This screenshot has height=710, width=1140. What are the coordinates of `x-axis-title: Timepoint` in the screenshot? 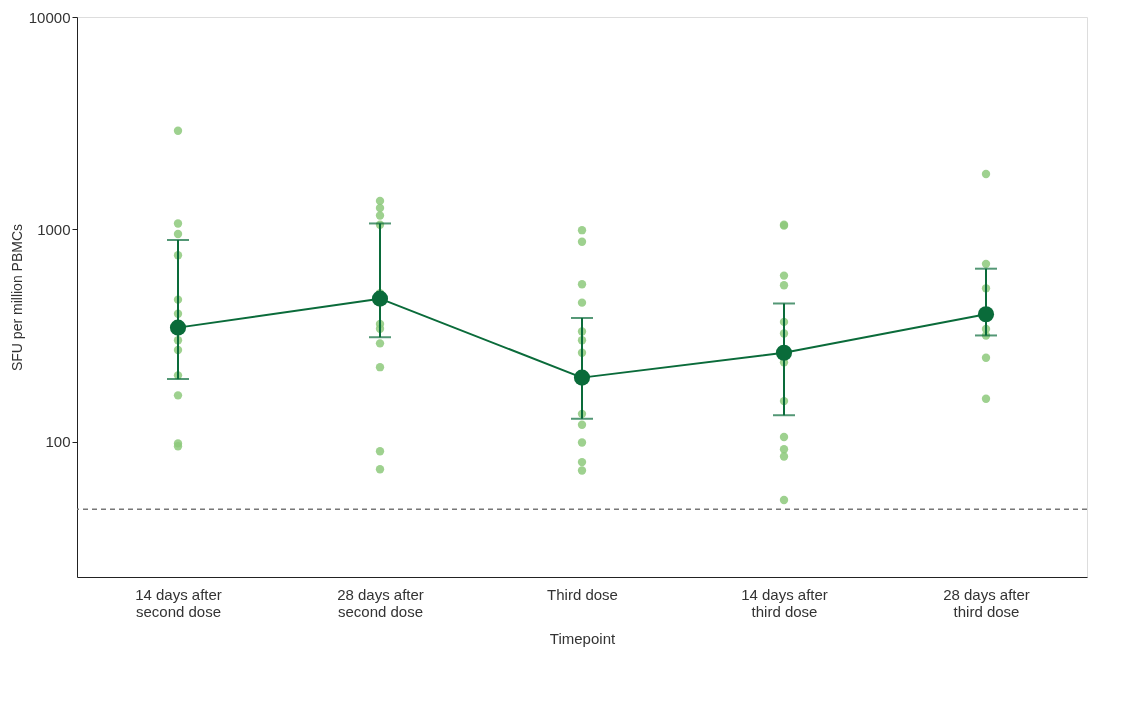 It's located at (582, 638).